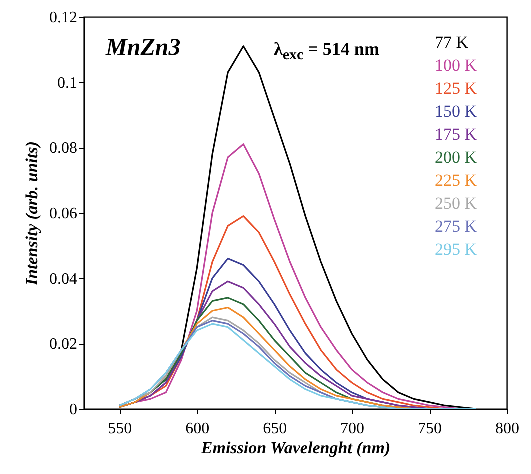 Image resolution: width=531 pixels, height=474 pixels. Describe the element at coordinates (456, 181) in the screenshot. I see `text: 225 K` at that location.